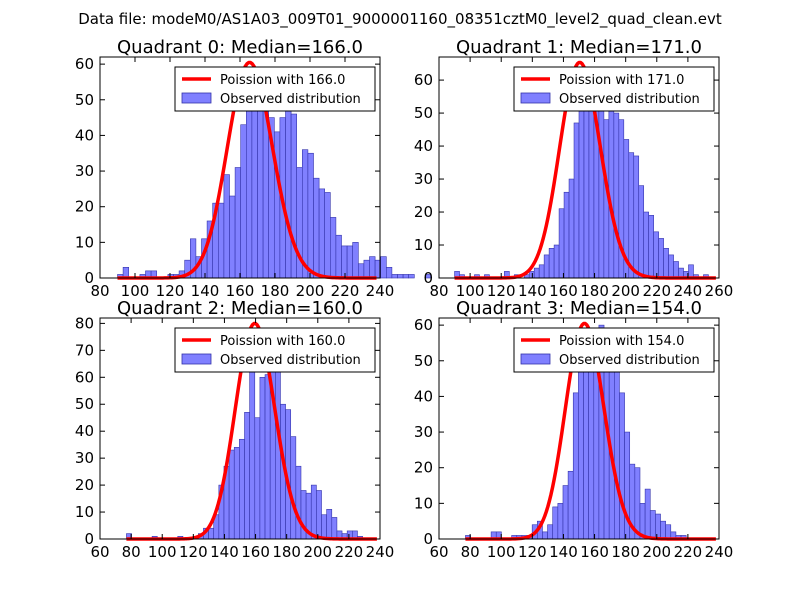  I want to click on y-tick-label: 80, so click(84, 323).